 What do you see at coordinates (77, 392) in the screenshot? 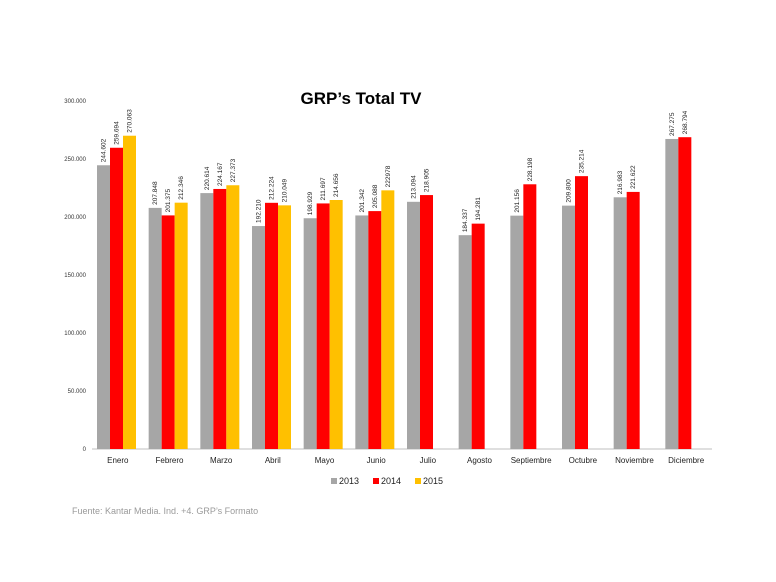
I see `y-tick-label: 50.000` at bounding box center [77, 392].